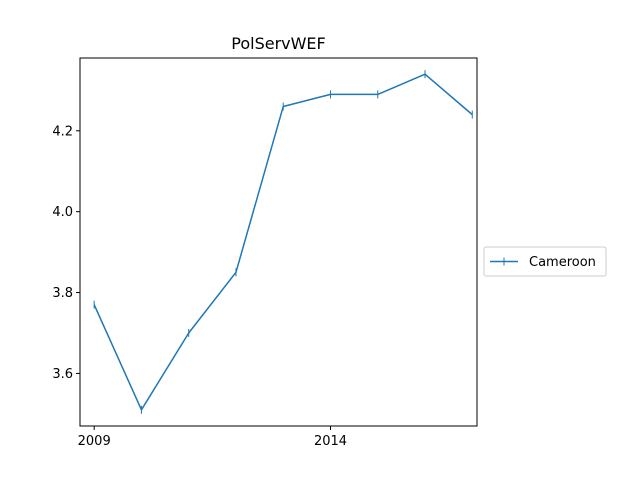 The width and height of the screenshot is (640, 480). What do you see at coordinates (562, 262) in the screenshot?
I see `legend-label-cameroon: Cameroon` at bounding box center [562, 262].